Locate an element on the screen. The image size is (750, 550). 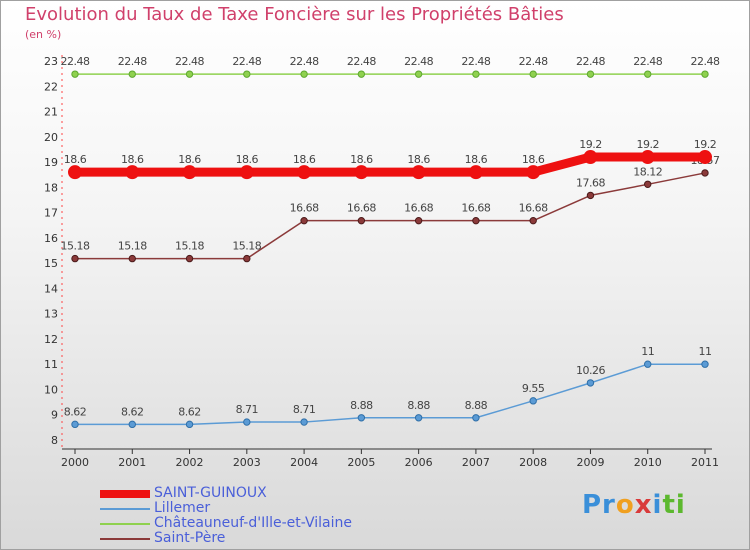
y-tick-label: 18 is located at coordinates (51, 187).